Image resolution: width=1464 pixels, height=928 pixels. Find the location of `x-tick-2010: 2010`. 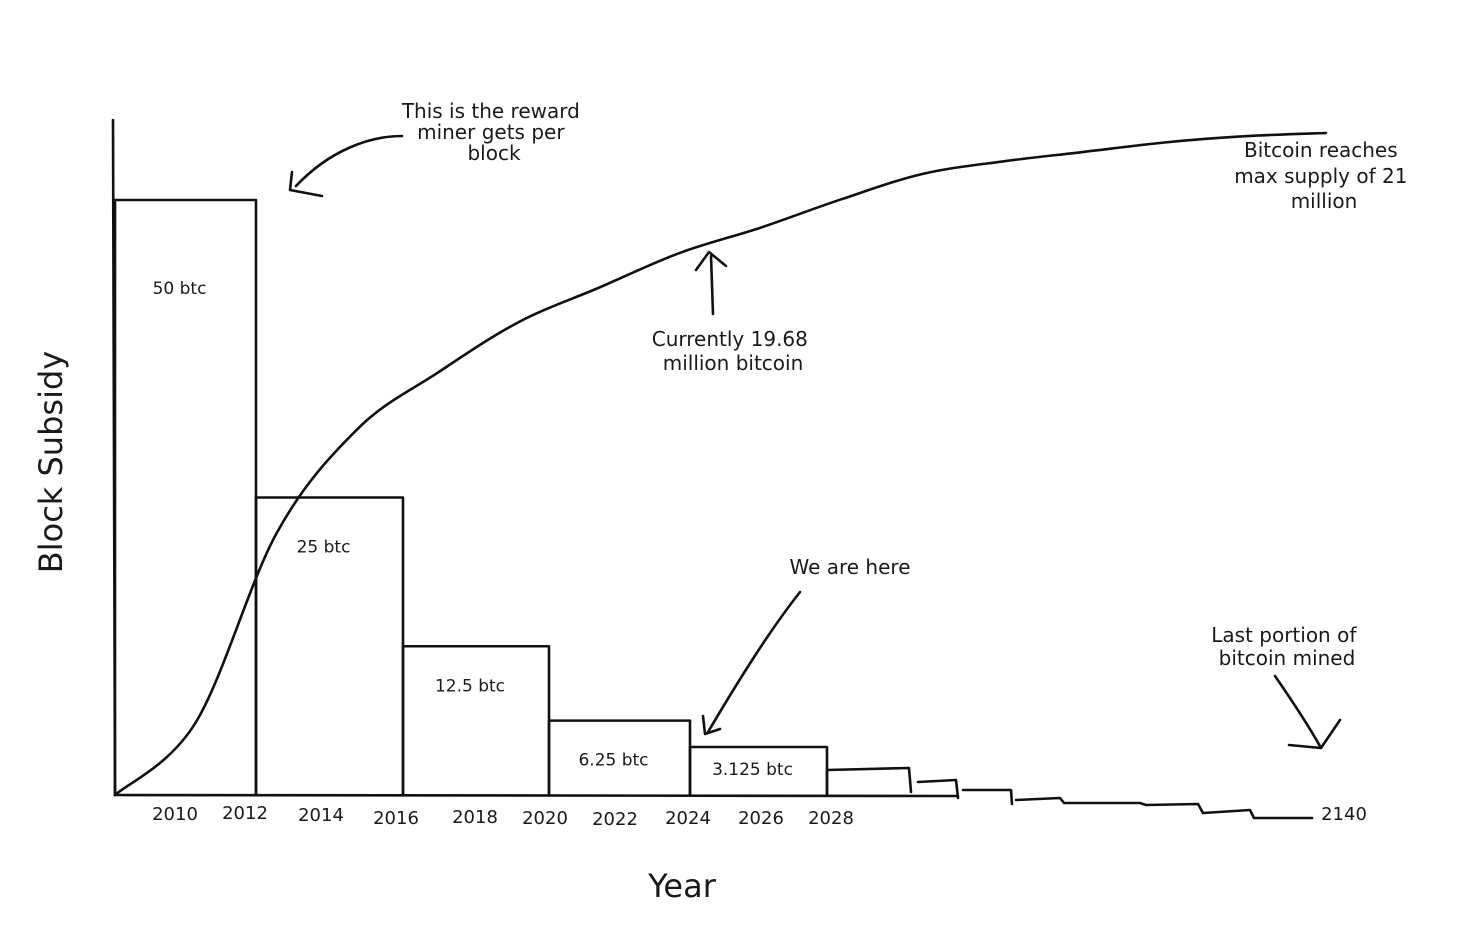

x-tick-2010: 2010 is located at coordinates (175, 814).